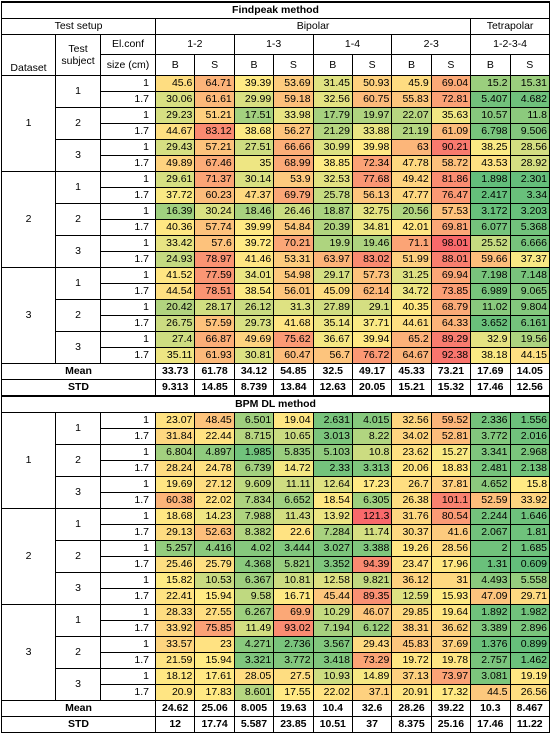 This screenshot has height=743, width=550. I want to click on summary-value: 23.85, so click(293, 724).